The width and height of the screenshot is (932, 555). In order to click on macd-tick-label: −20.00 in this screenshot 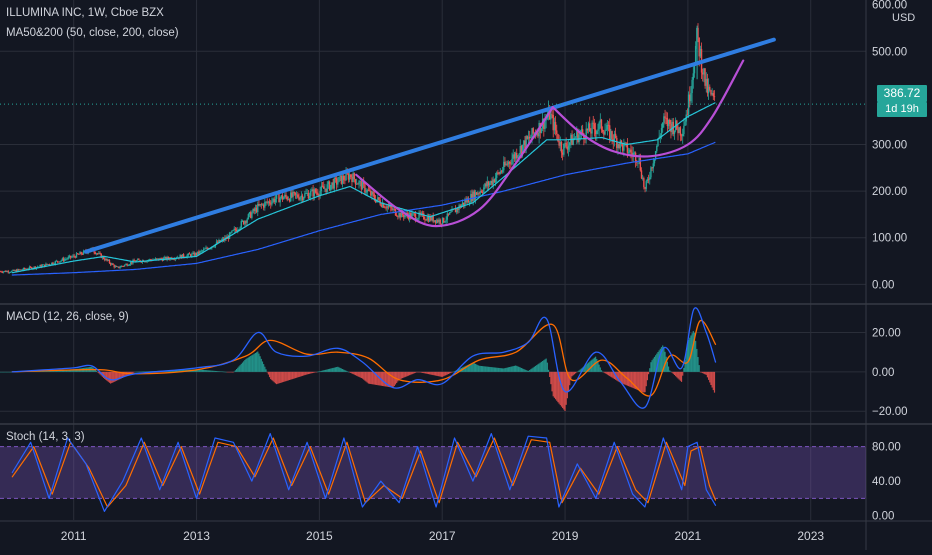, I will do `click(890, 412)`.